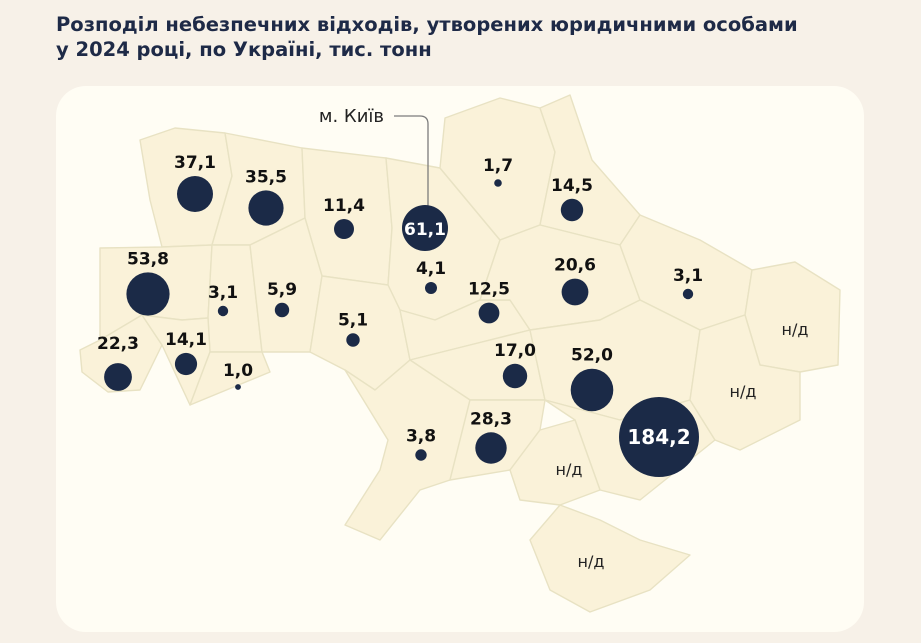 This screenshot has height=643, width=921. What do you see at coordinates (421, 436) in the screenshot?
I see `value-label-odesa: 3,8` at bounding box center [421, 436].